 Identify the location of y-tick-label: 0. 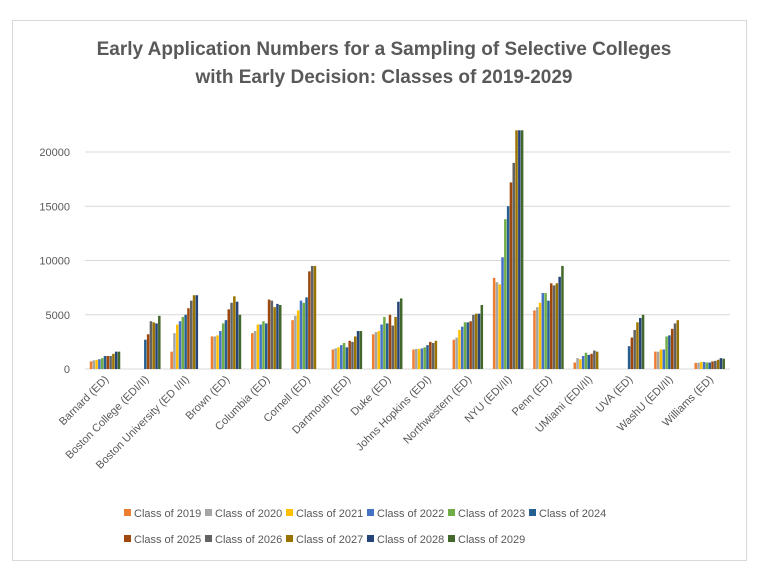
(67, 370).